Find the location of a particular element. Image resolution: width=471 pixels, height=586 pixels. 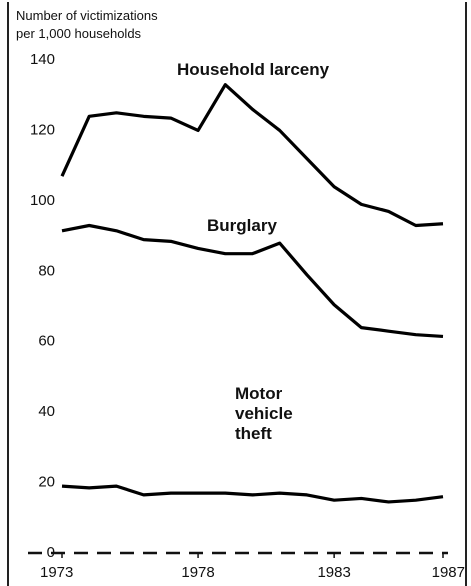

y-tick-label: 120 is located at coordinates (42, 129).